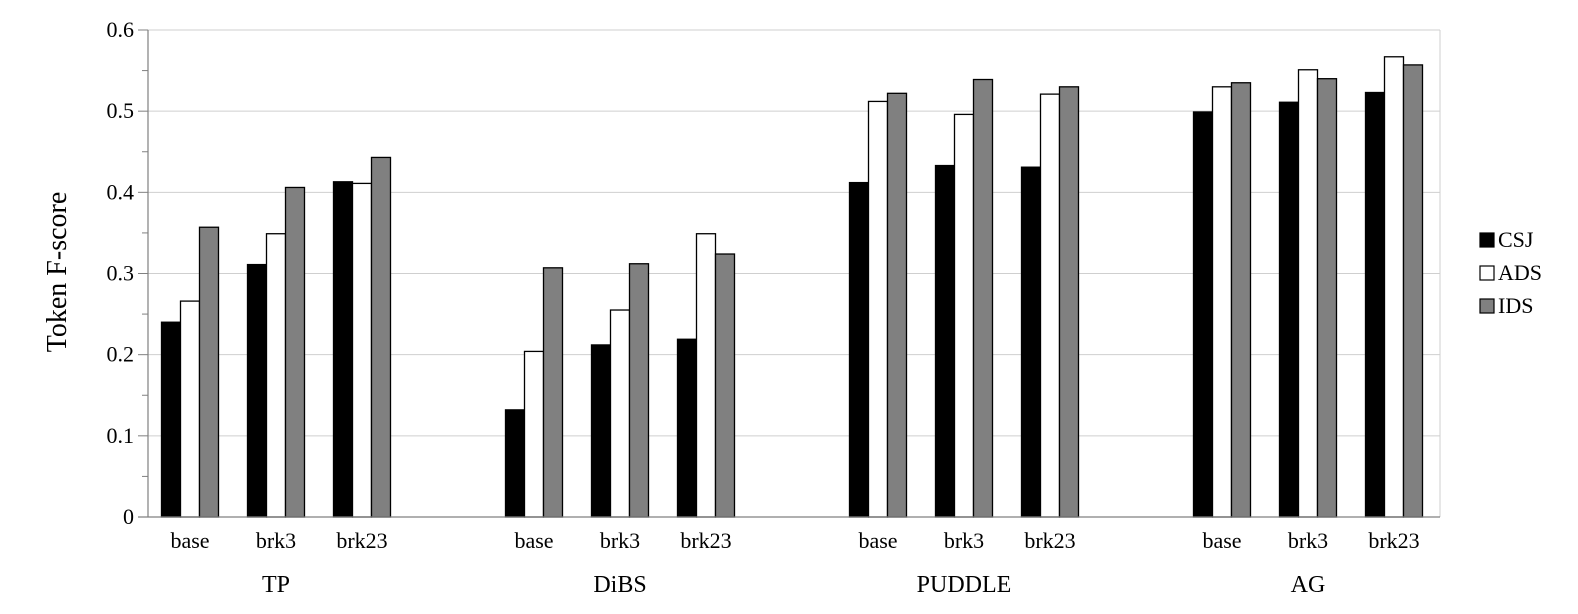  Describe the element at coordinates (706, 375) in the screenshot. I see `bar-dibs-brk23-ads` at that location.